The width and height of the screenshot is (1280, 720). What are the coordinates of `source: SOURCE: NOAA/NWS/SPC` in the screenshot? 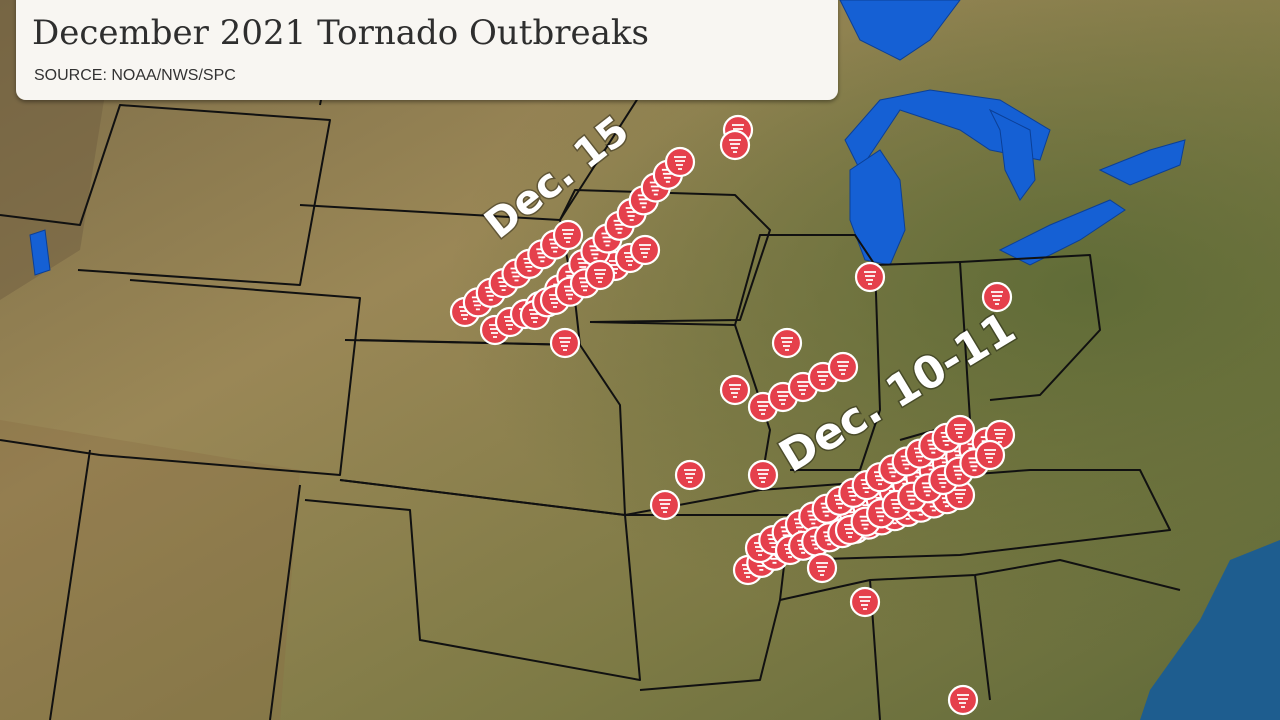 It's located at (135, 75).